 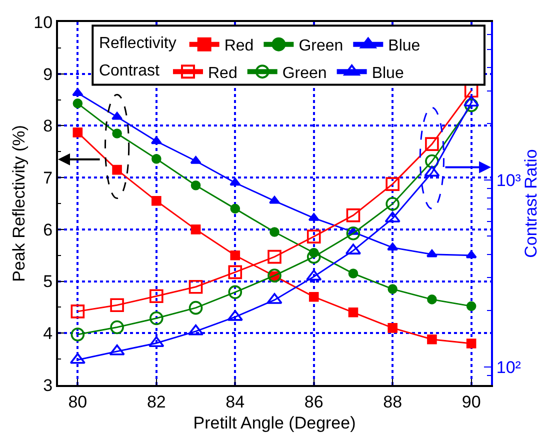 I want to click on x-tick-label: 86, so click(x=314, y=402).